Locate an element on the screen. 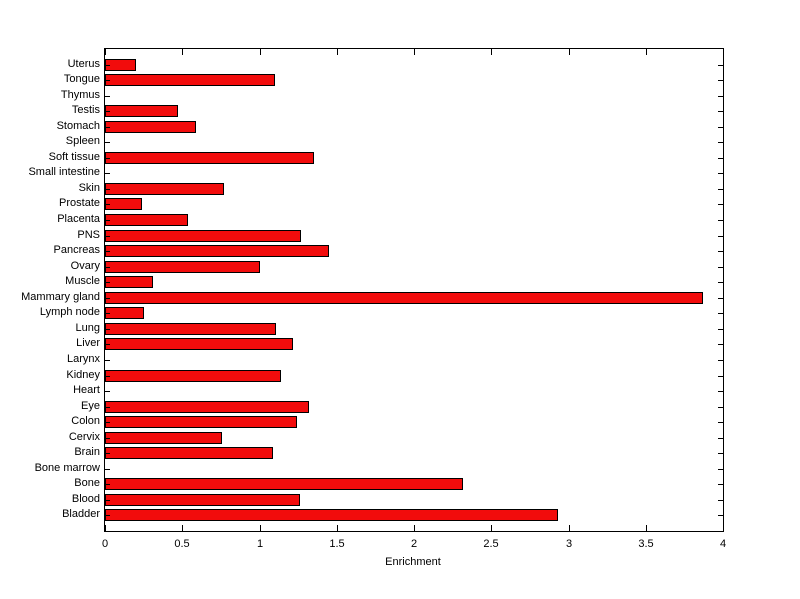 This screenshot has width=800, height=599. y-tick-label: Colon is located at coordinates (85, 421).